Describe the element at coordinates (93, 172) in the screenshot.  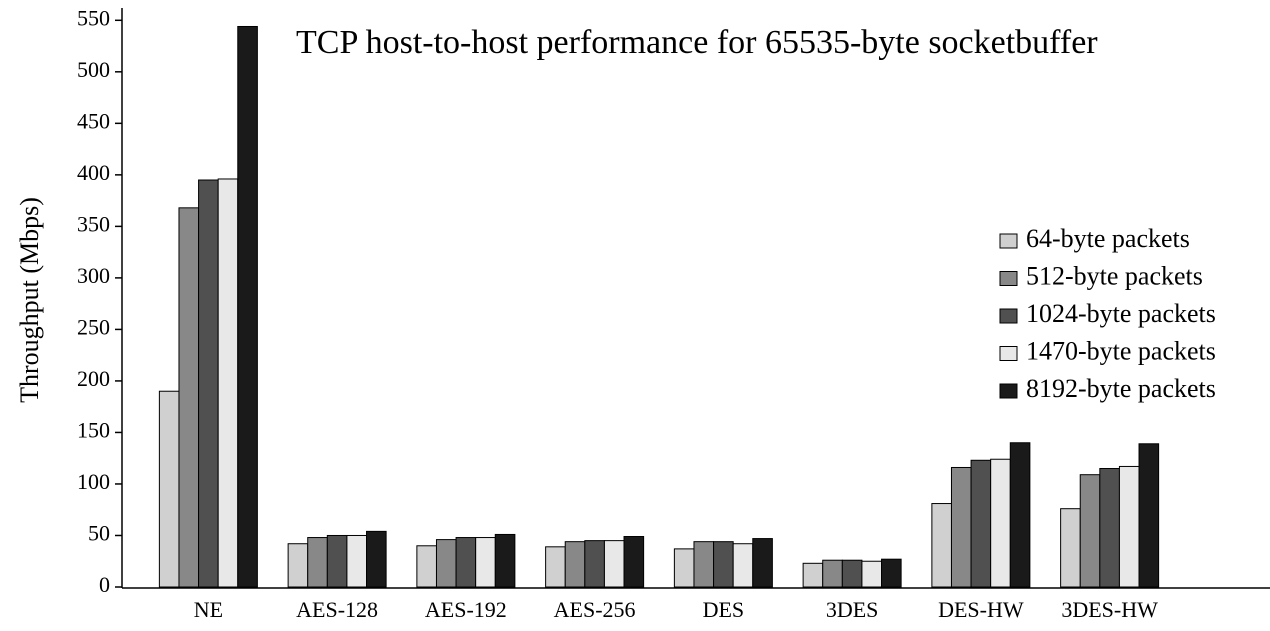
I see `y-tick-label: 400` at that location.